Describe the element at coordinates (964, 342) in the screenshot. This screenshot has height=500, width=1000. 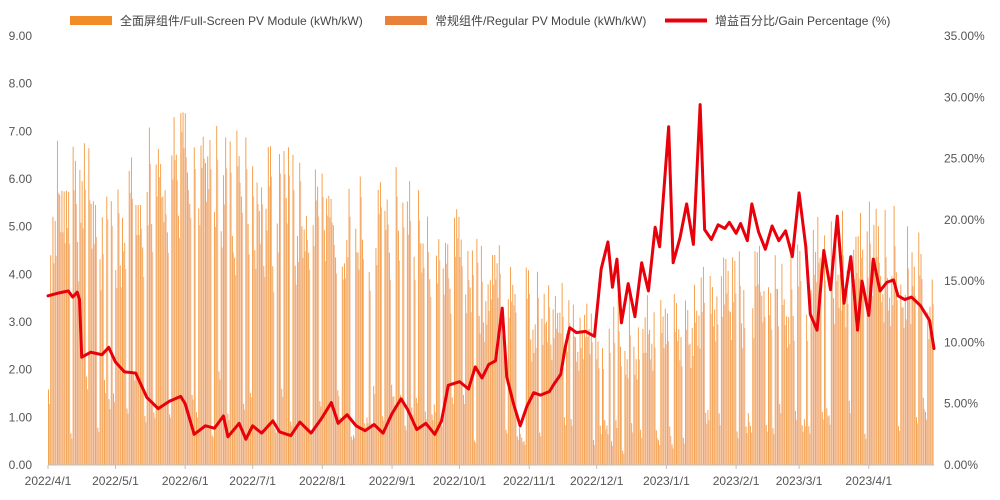
I see `y-right-tick-label: 10.00%` at that location.